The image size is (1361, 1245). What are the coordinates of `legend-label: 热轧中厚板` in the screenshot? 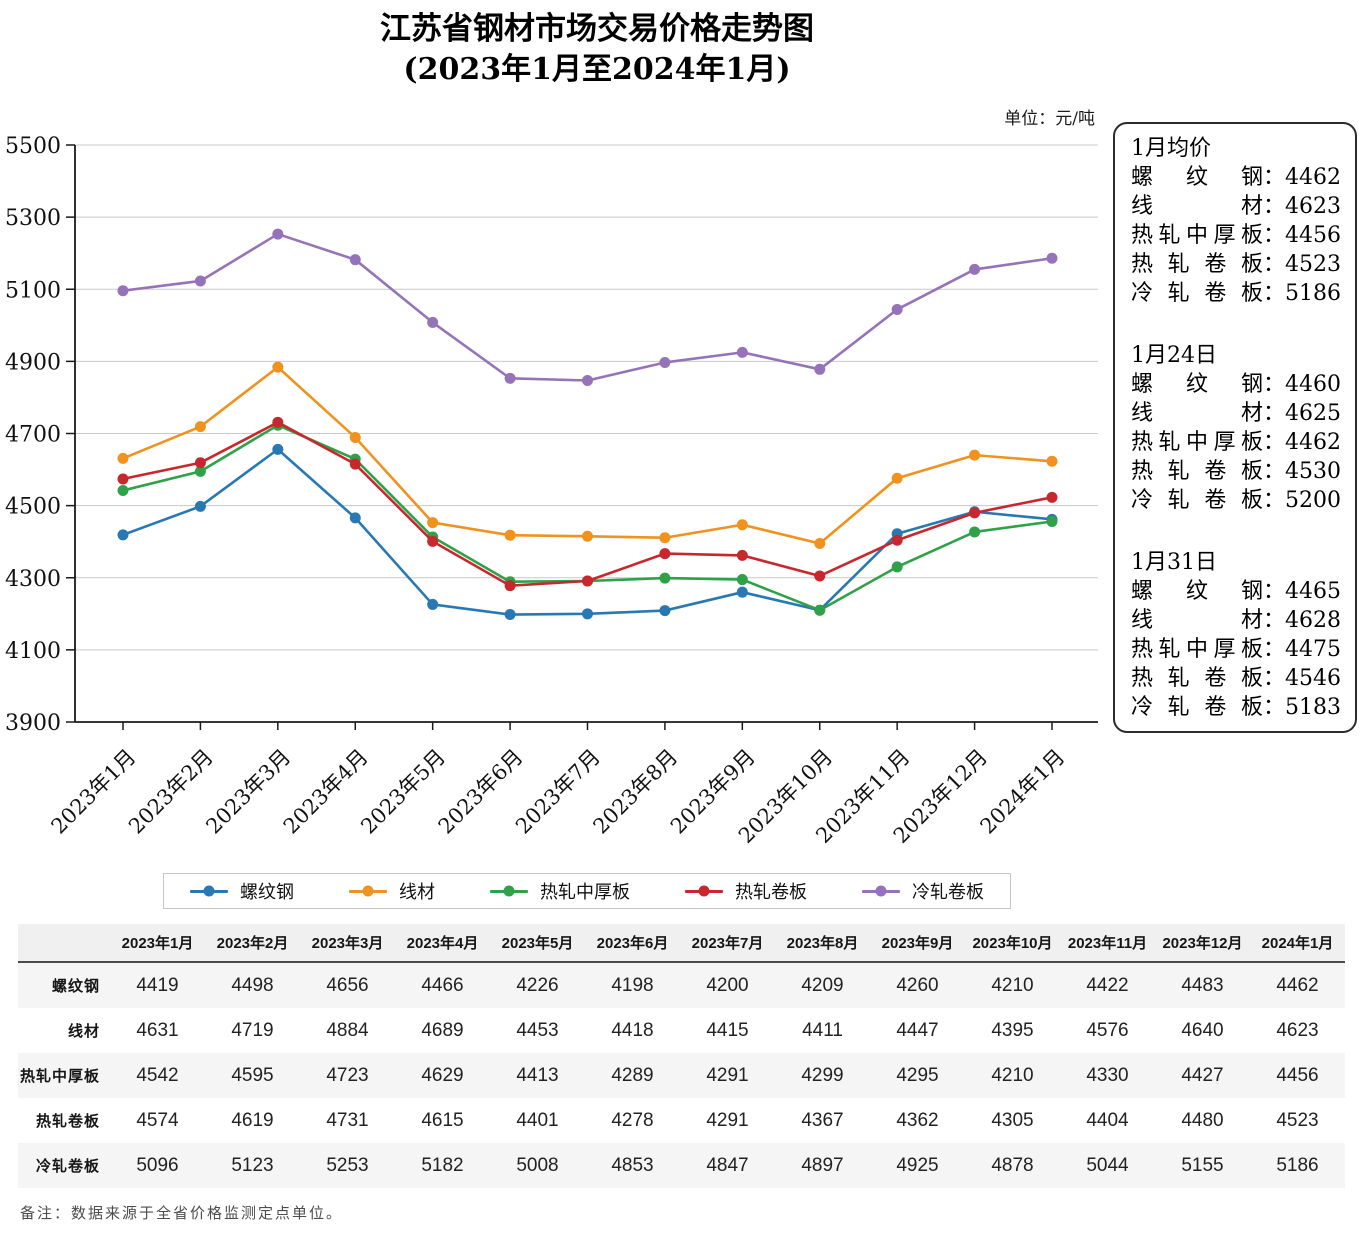 It's located at (585, 892).